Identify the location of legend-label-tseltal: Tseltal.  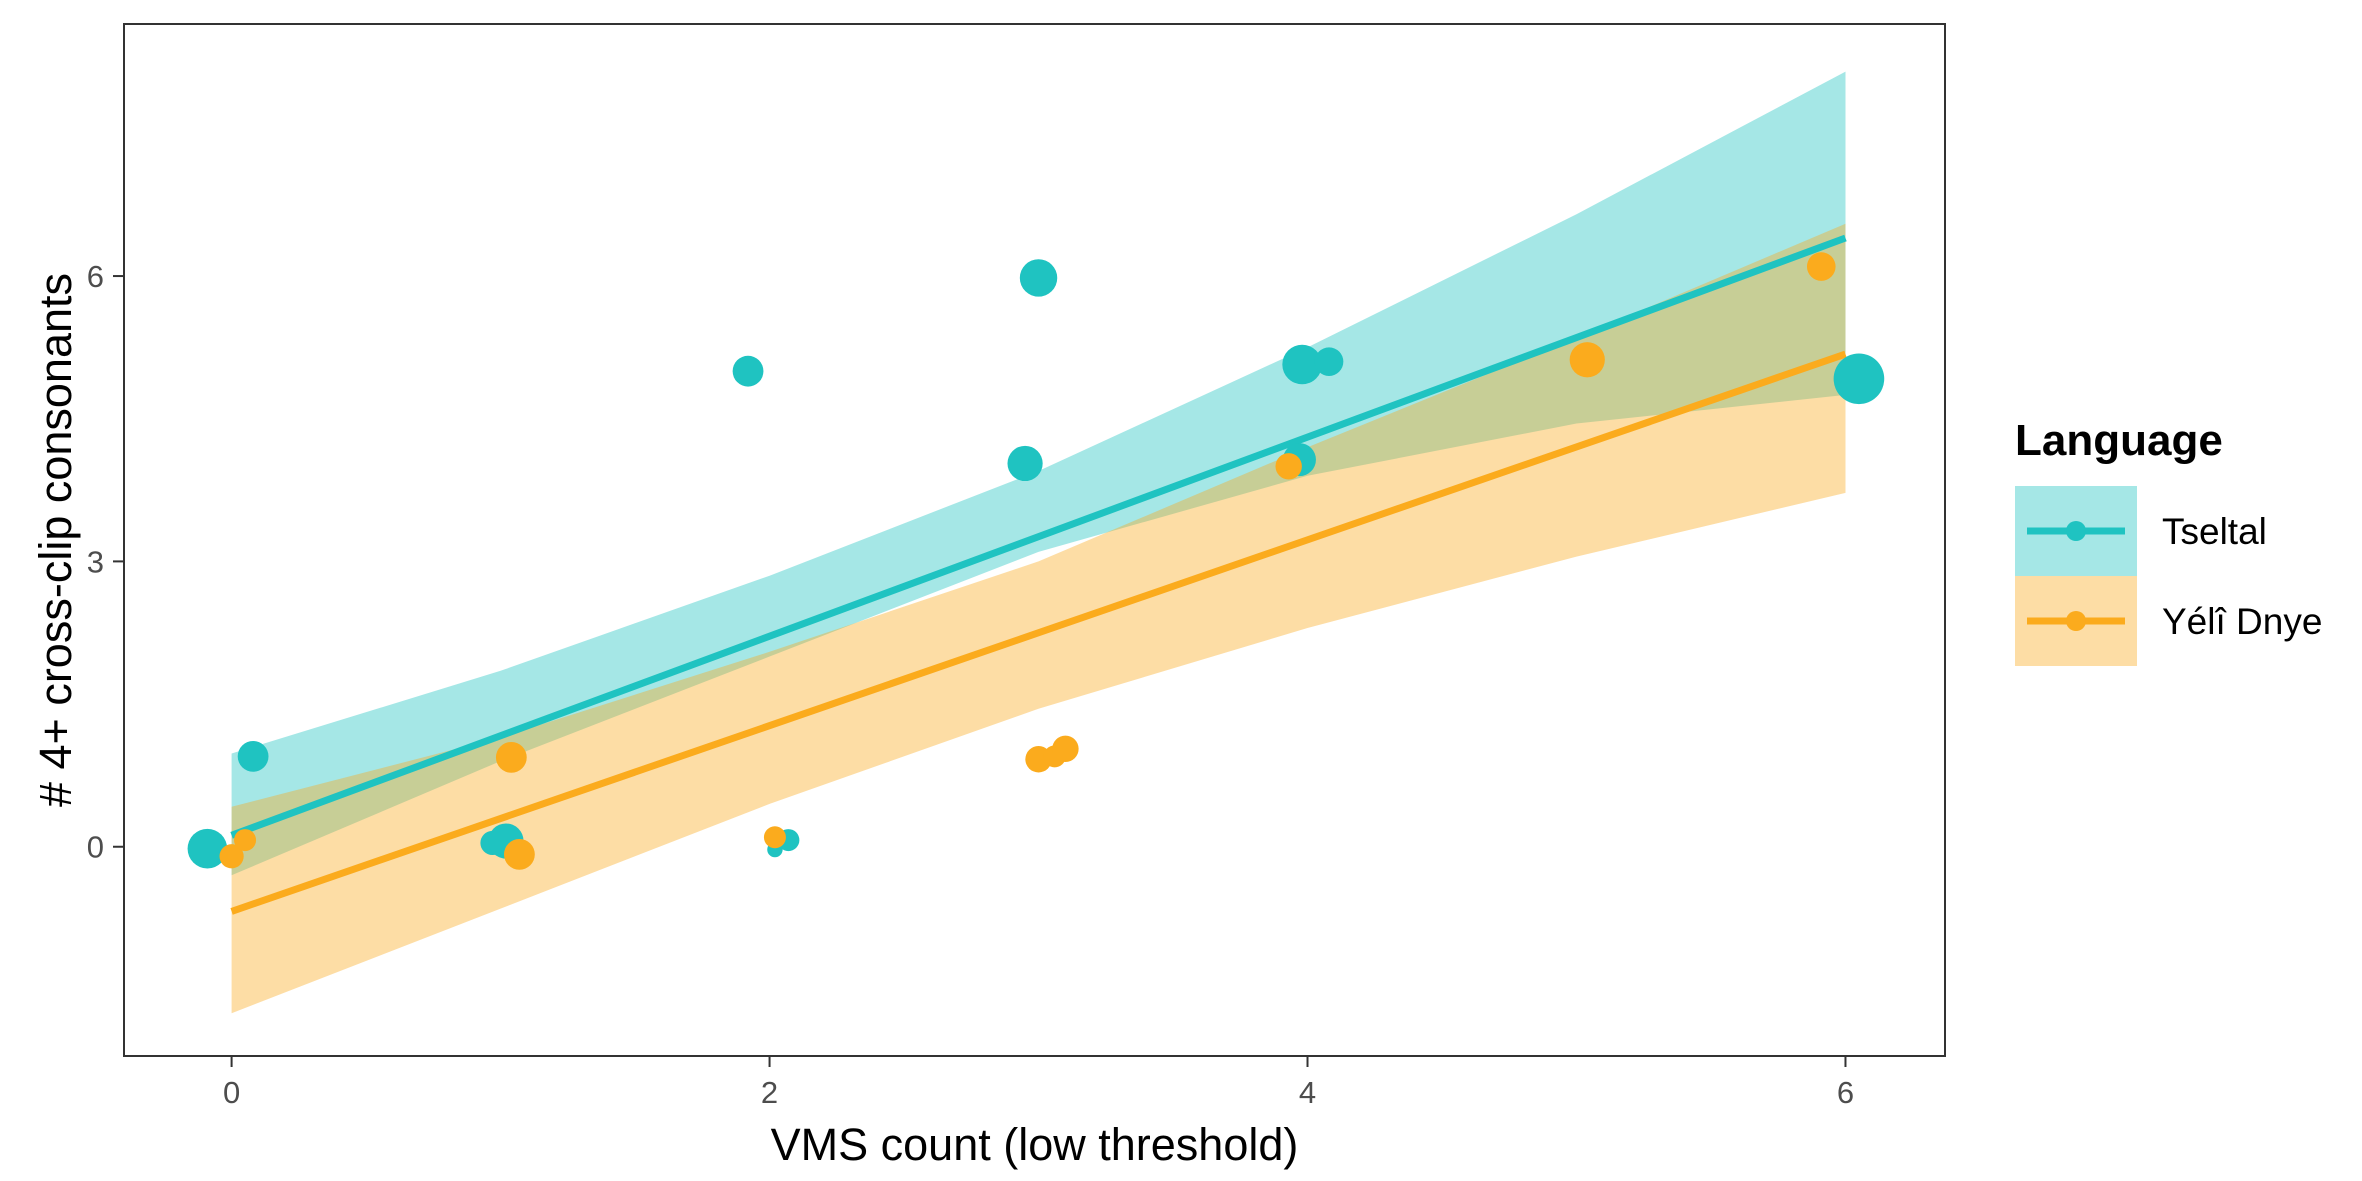
(2214, 531).